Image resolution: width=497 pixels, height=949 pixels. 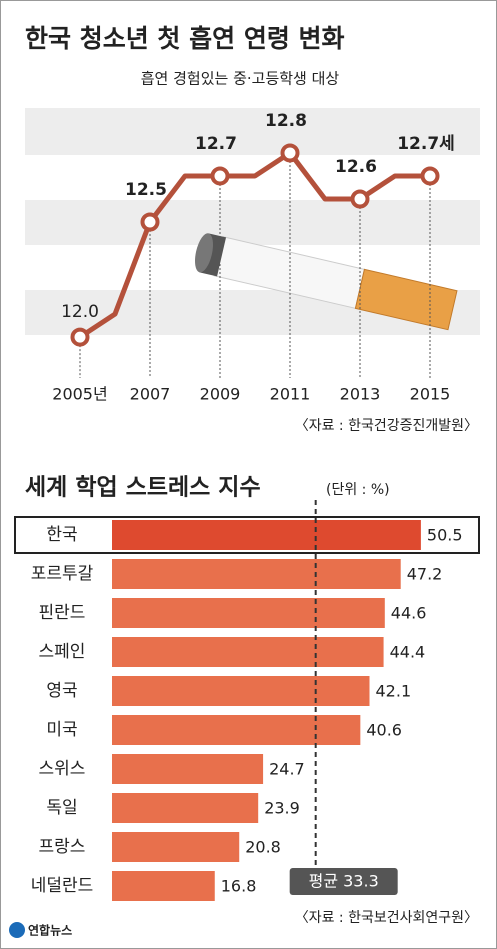 I want to click on category-label: 독일, so click(x=61, y=808).